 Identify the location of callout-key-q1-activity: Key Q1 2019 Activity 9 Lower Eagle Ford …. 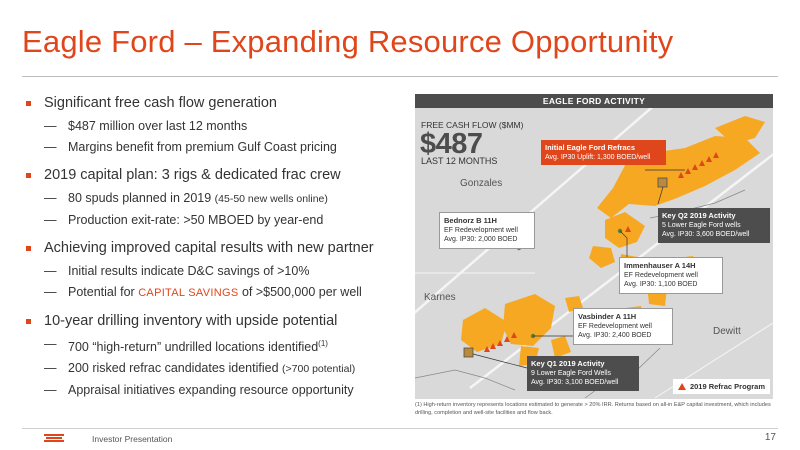
(583, 373).